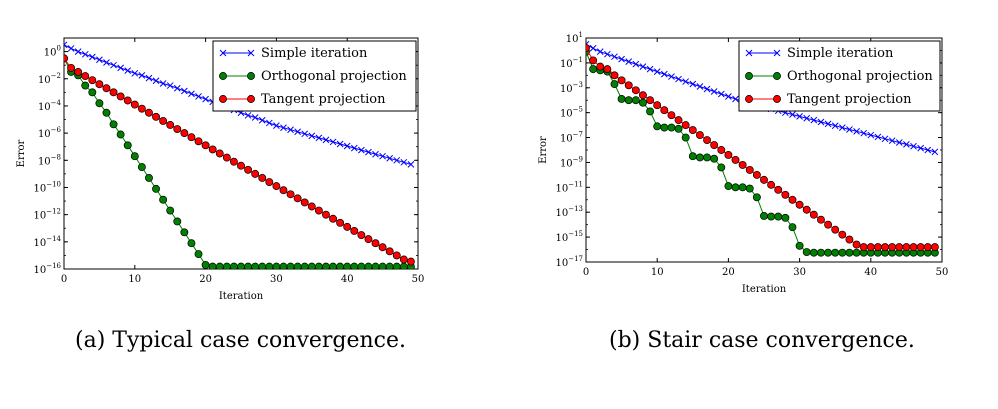 The height and width of the screenshot is (409, 998). What do you see at coordinates (50, 133) in the screenshot?
I see `y-tick-label: 10⁻⁶` at bounding box center [50, 133].